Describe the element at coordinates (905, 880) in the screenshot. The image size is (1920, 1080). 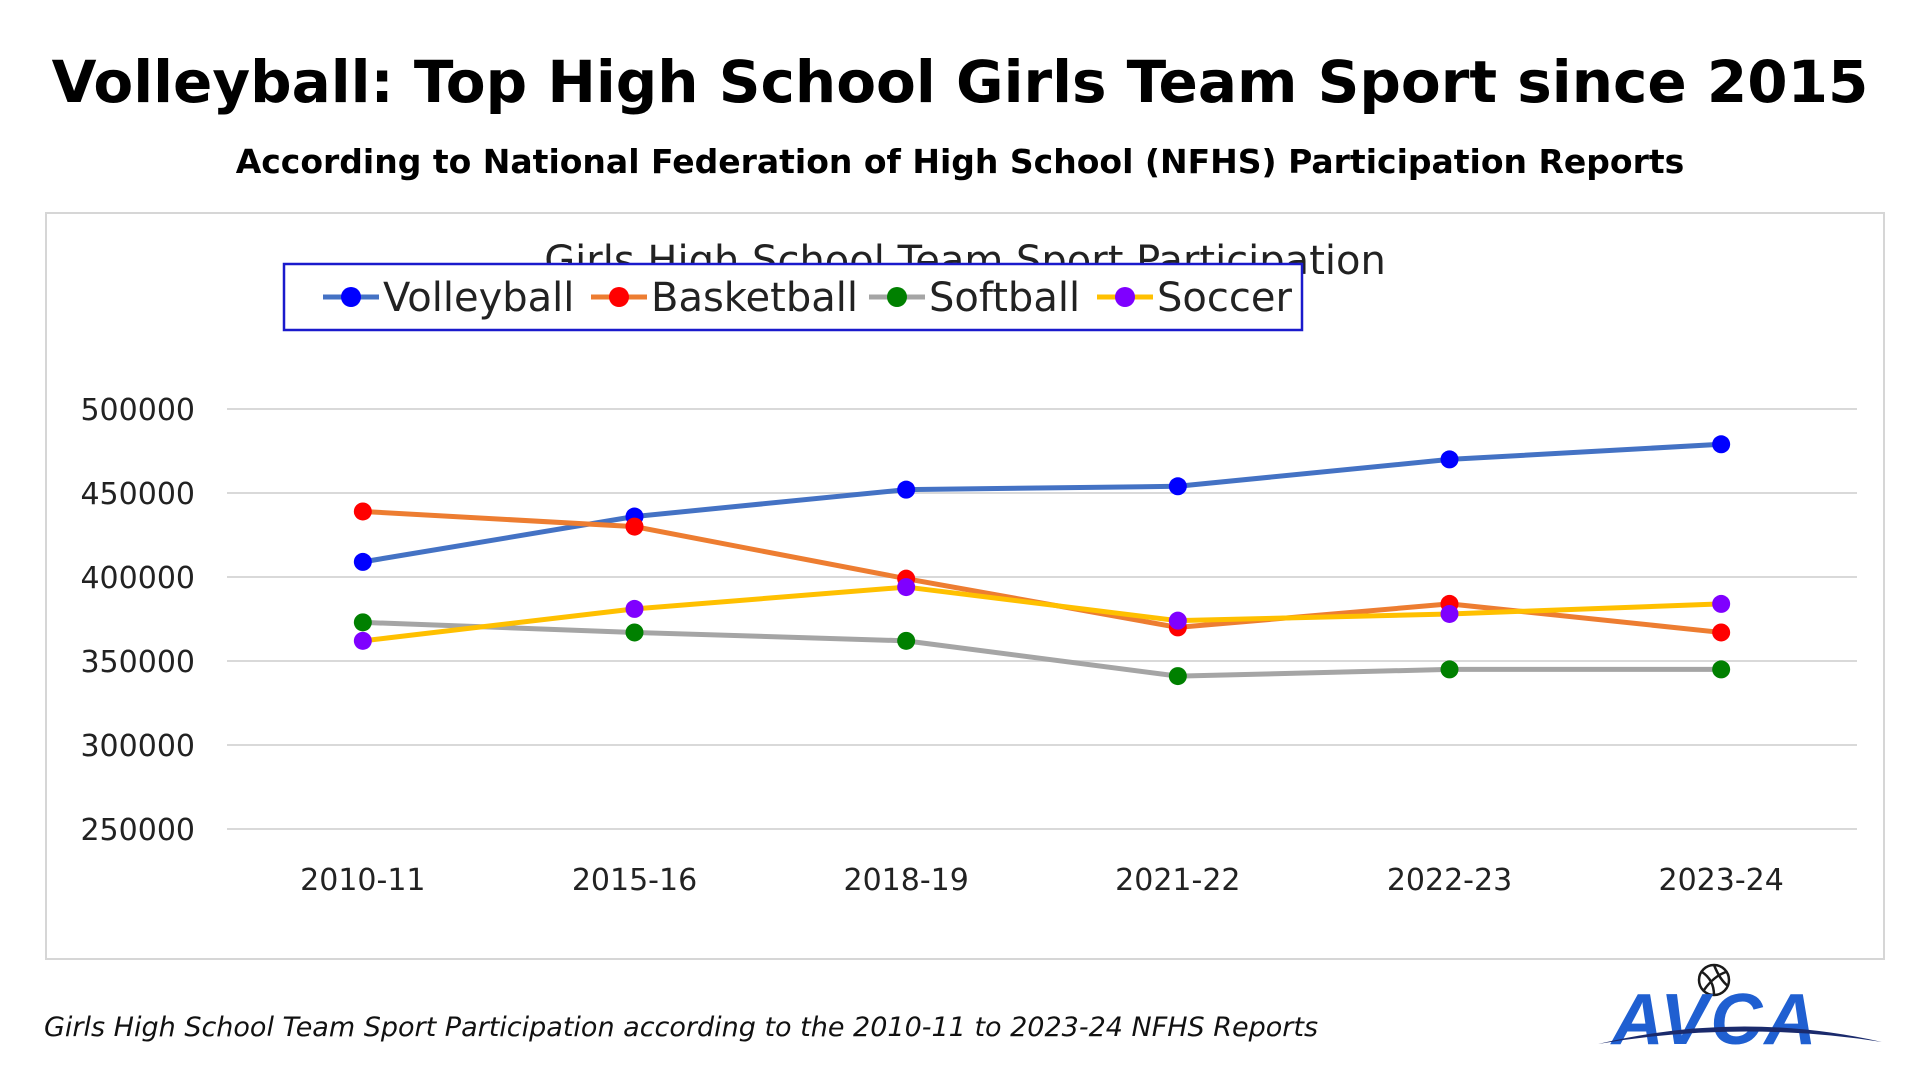
I see `x-tick-label: 2018-19` at that location.